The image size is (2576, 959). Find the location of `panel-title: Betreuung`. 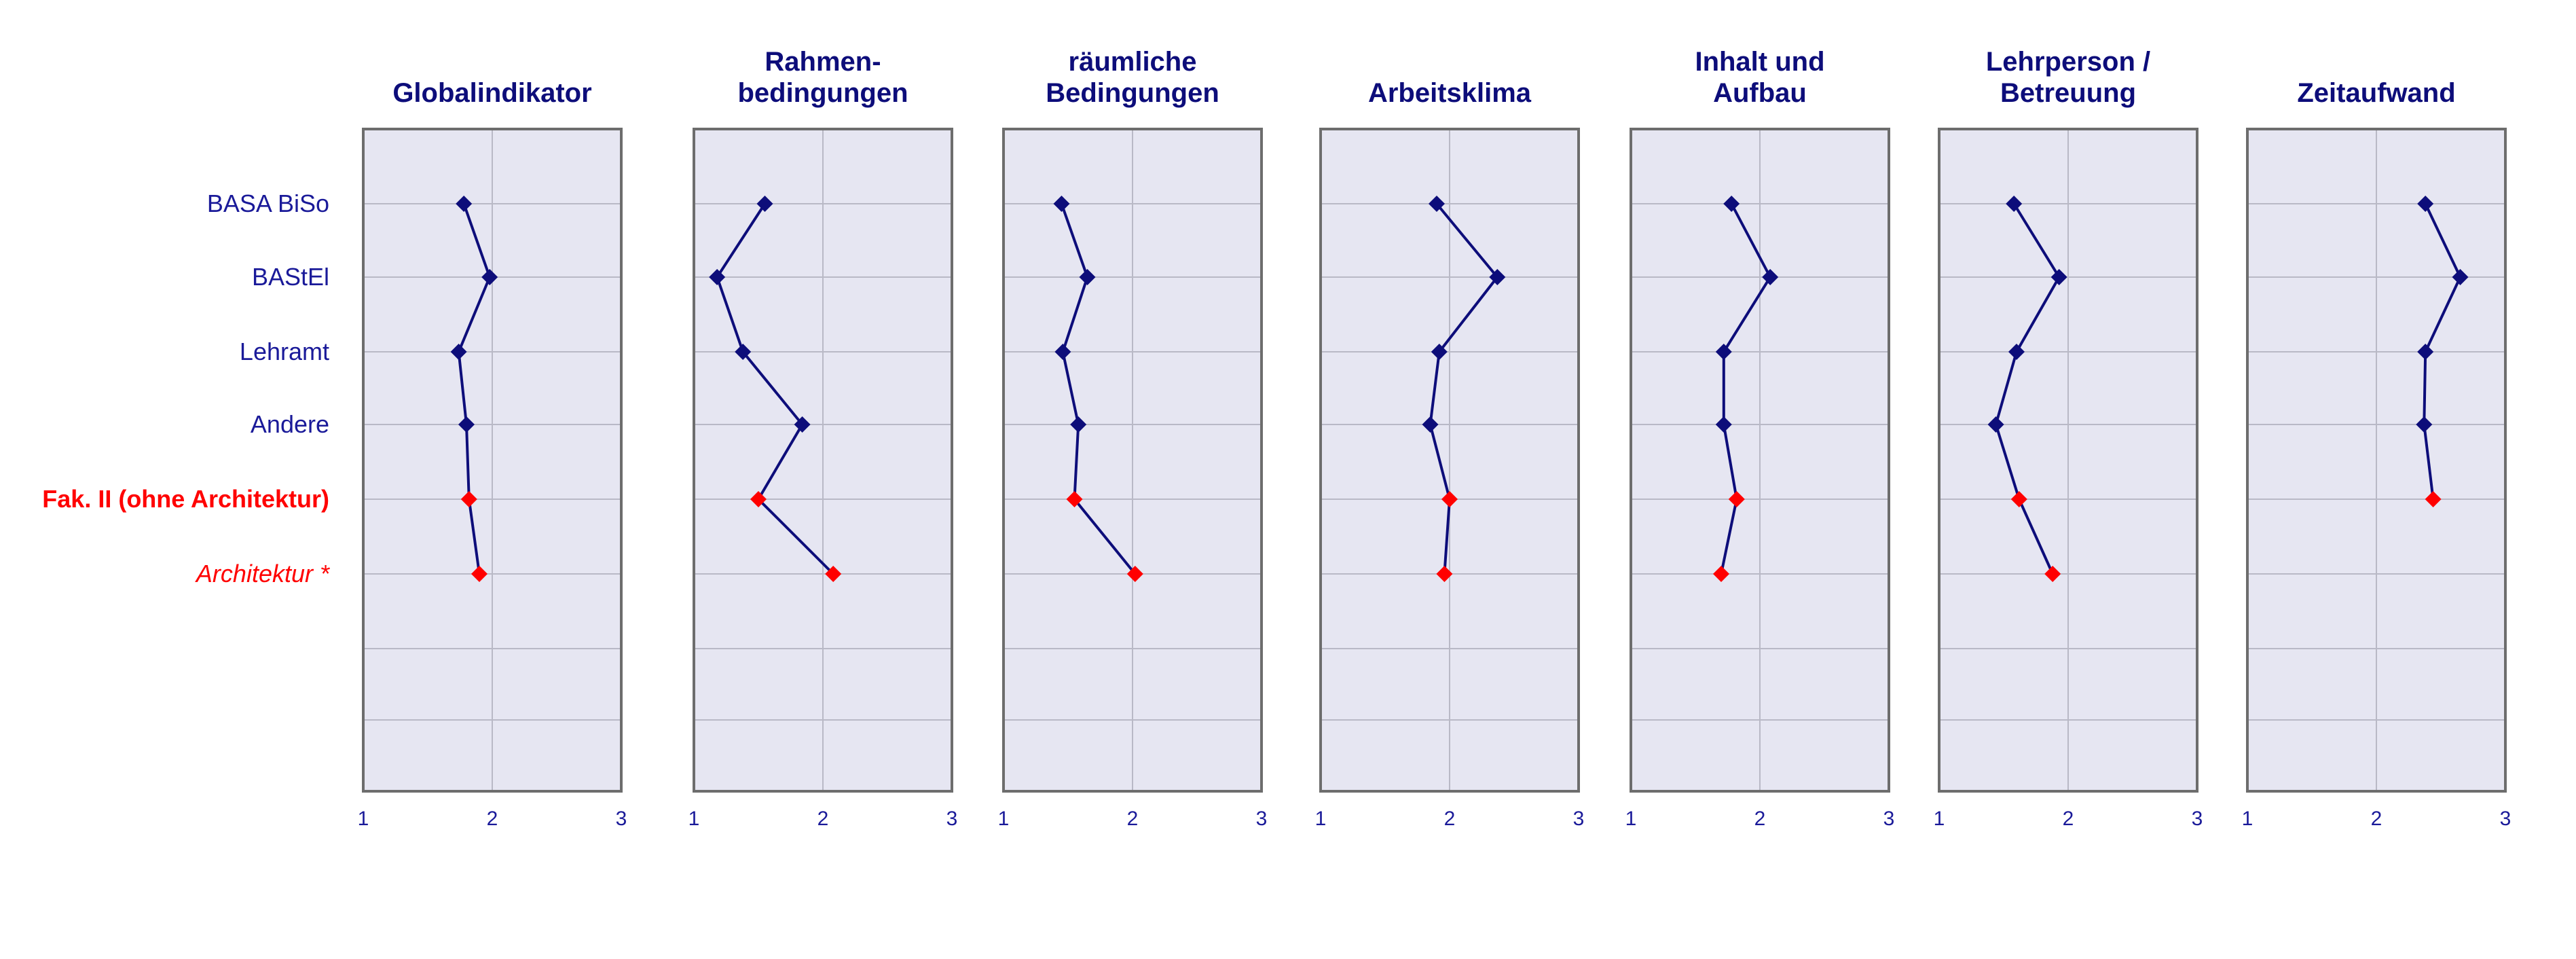

panel-title: Betreuung is located at coordinates (2068, 93).